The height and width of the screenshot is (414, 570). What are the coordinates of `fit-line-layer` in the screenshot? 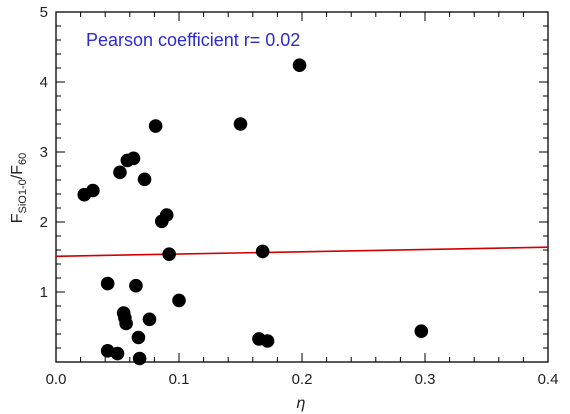 It's located at (302, 252).